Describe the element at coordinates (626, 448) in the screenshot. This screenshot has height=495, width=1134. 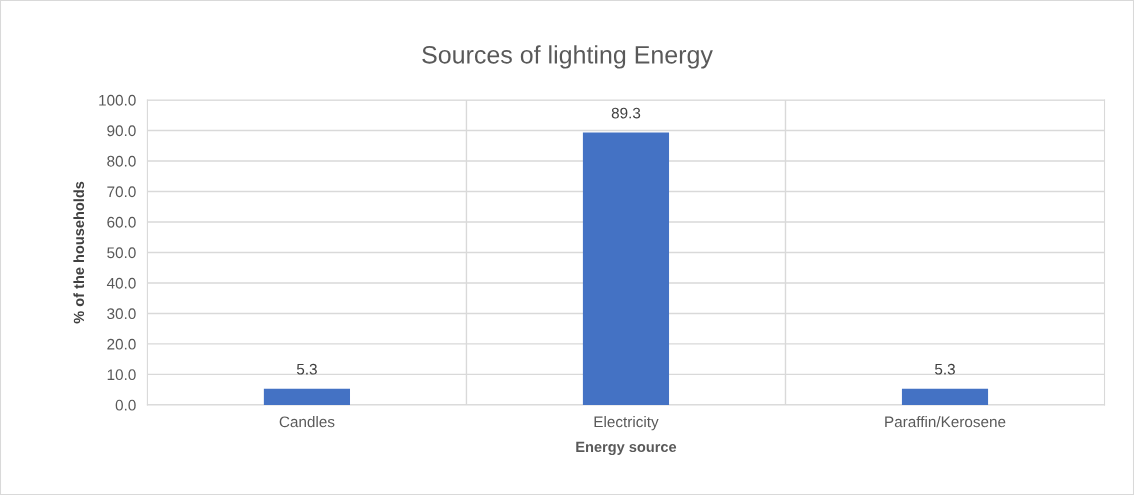
I see `x-axis-title: Energy source` at that location.